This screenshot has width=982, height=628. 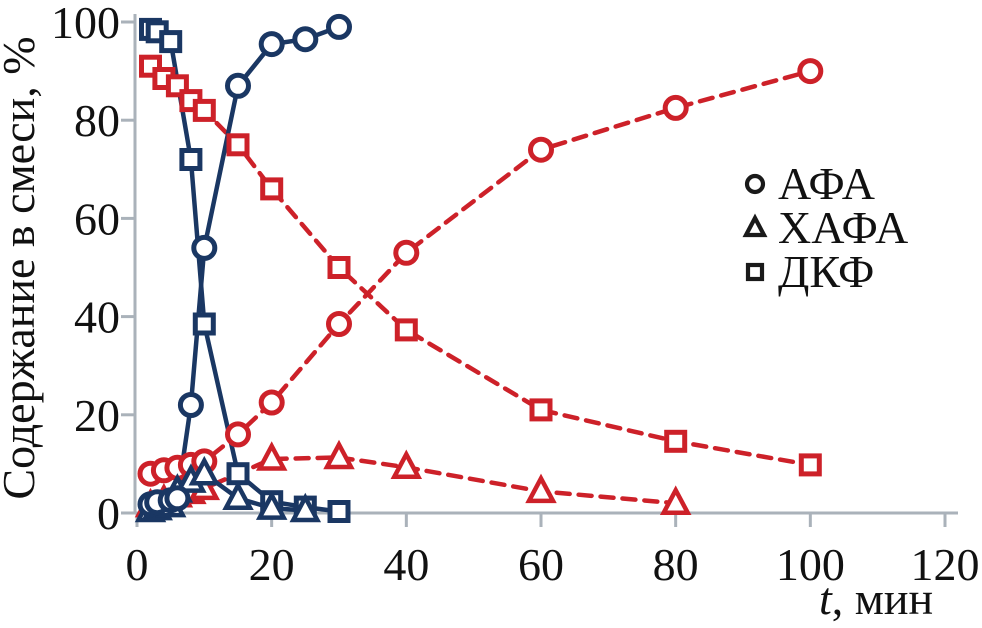 I want to click on legend-label-hafa: ХАФА, so click(x=843, y=227).